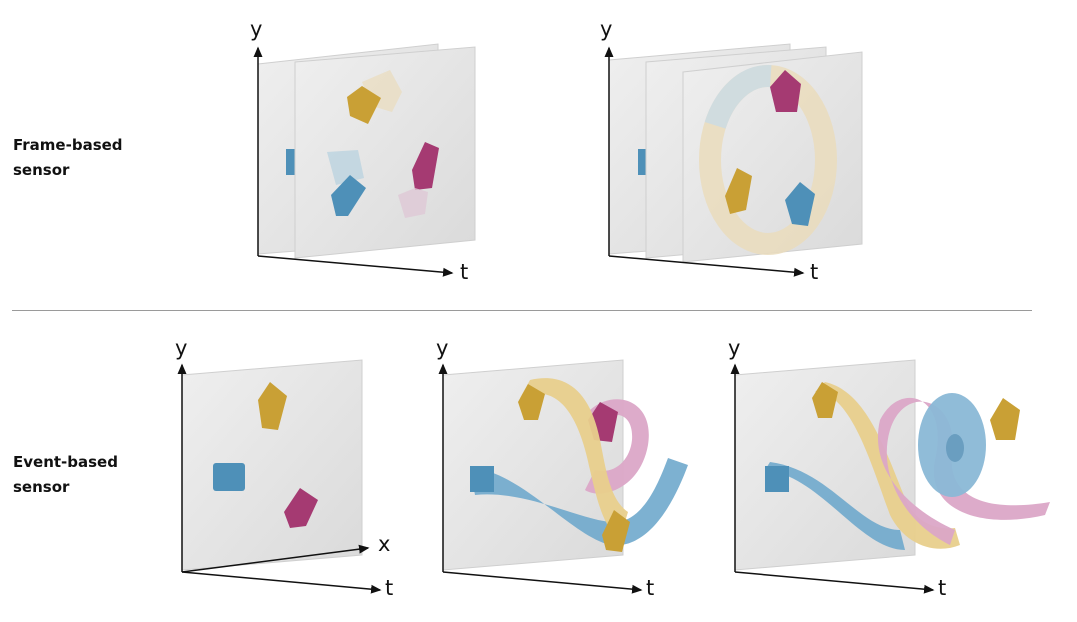  I want to click on x-axis-line, so click(275, 558).